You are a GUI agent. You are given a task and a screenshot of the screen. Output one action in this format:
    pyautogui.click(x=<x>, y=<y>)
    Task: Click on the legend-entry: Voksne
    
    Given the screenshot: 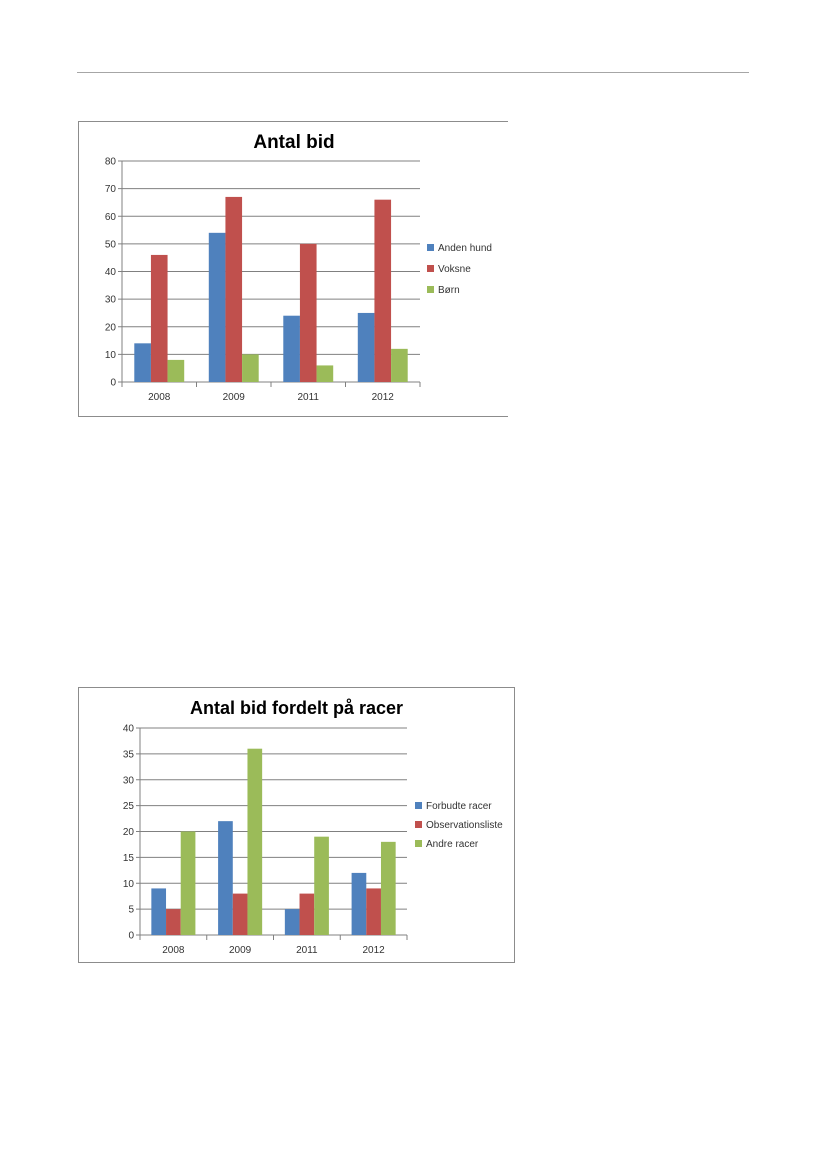 What is the action you would take?
    pyautogui.click(x=454, y=269)
    